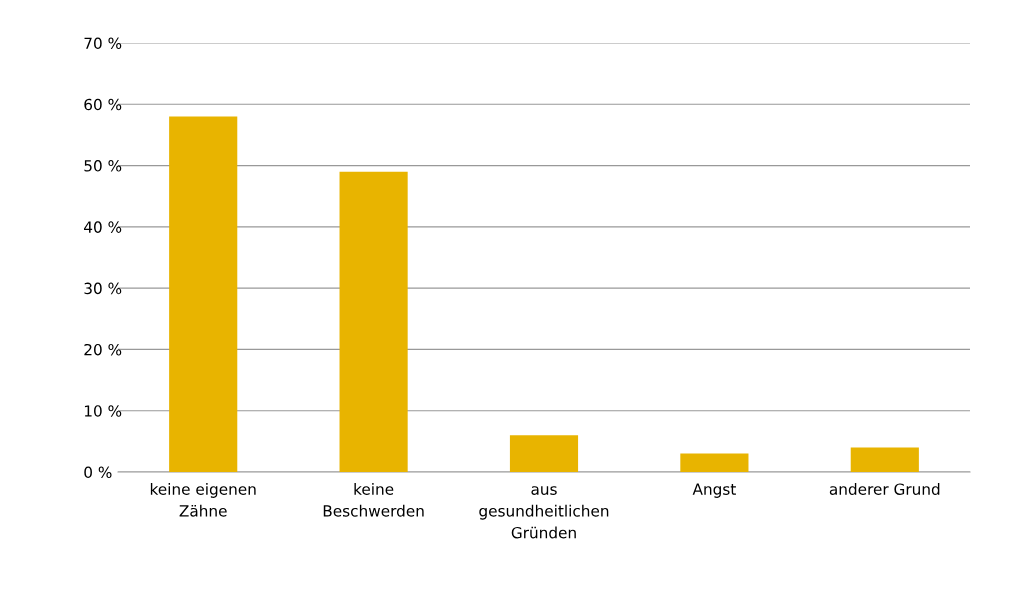 This screenshot has width=1026, height=592. What do you see at coordinates (103, 227) in the screenshot?
I see `y-tick-label: 40 %` at bounding box center [103, 227].